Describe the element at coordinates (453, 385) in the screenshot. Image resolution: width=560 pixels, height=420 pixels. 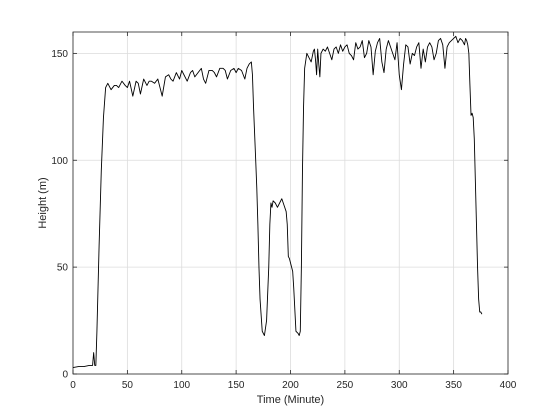
I see `x-tick-label: 350` at that location.